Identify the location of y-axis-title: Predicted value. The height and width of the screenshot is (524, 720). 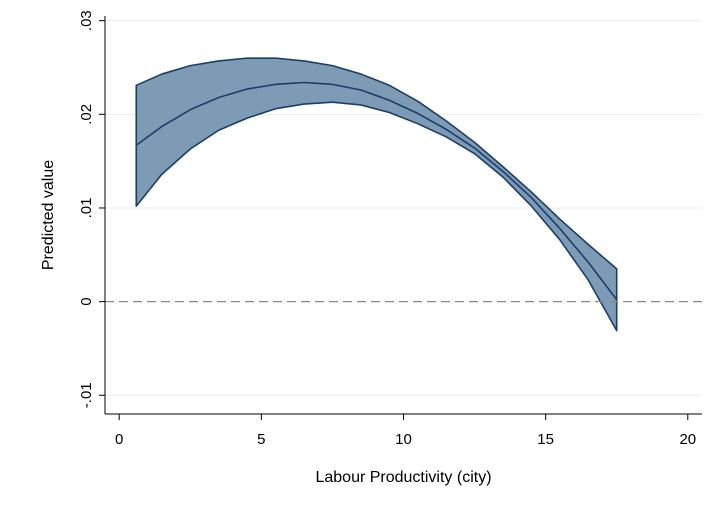
(48, 215).